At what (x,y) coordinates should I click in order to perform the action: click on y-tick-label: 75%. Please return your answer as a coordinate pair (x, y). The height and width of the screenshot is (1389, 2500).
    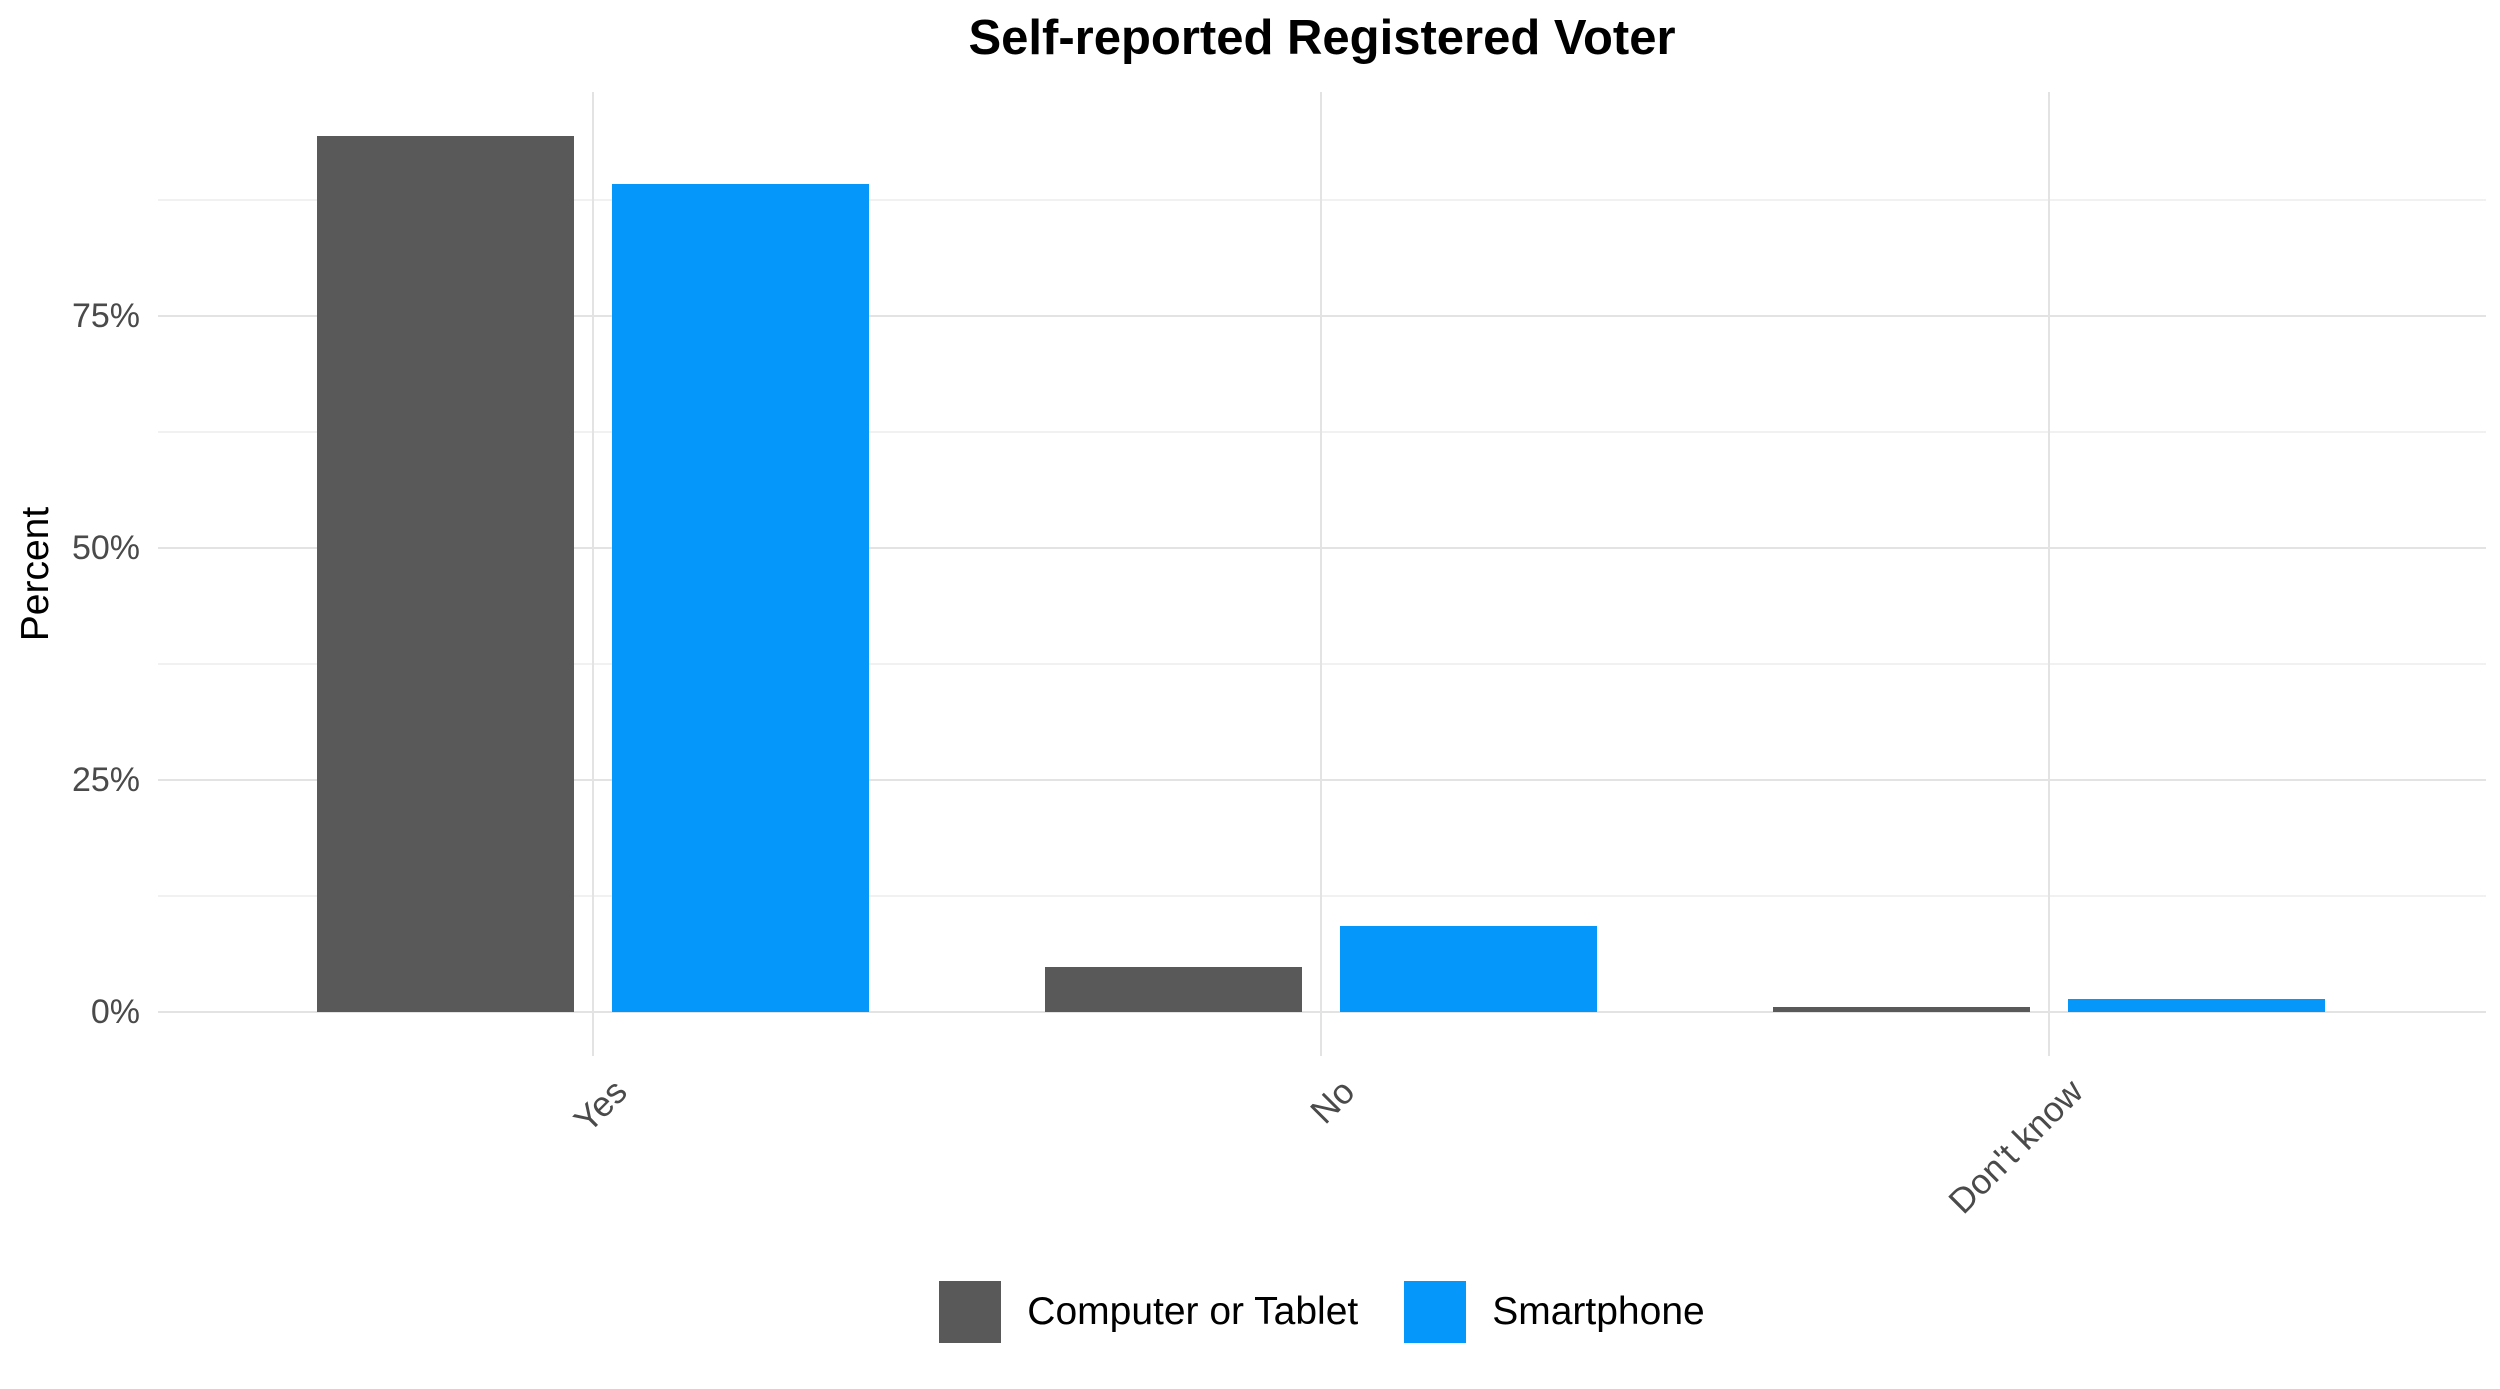
    Looking at the image, I should click on (105, 316).